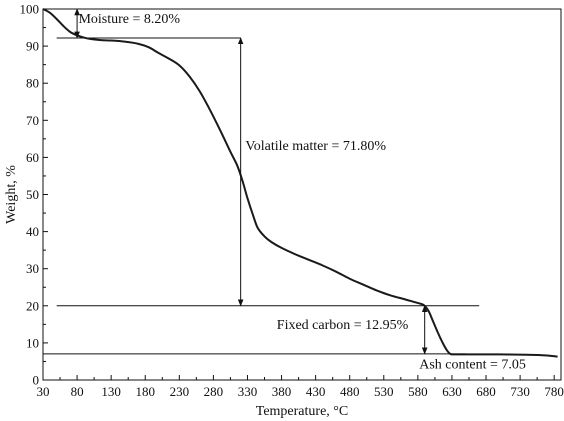 The image size is (564, 421). What do you see at coordinates (129, 19) in the screenshot?
I see `annotation-label: Moisture = 8.20%` at bounding box center [129, 19].